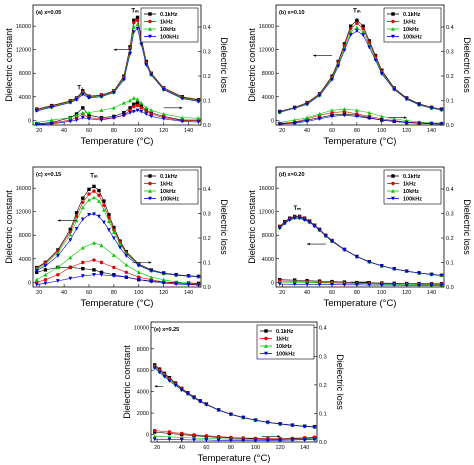  I want to click on annotation-label: T₁, so click(80, 89).